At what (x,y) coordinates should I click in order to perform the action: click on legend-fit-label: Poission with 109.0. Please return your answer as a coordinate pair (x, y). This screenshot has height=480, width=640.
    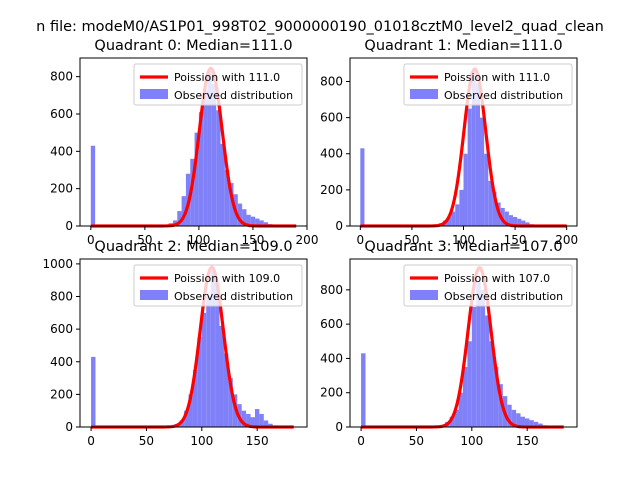
    Looking at the image, I should click on (227, 278).